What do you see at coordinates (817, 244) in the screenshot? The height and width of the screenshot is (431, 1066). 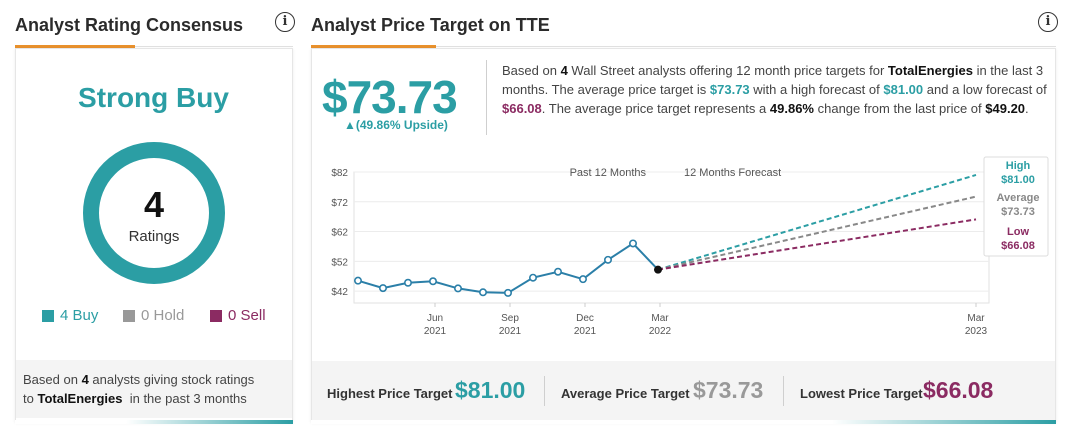 I see `forecast-line-low` at bounding box center [817, 244].